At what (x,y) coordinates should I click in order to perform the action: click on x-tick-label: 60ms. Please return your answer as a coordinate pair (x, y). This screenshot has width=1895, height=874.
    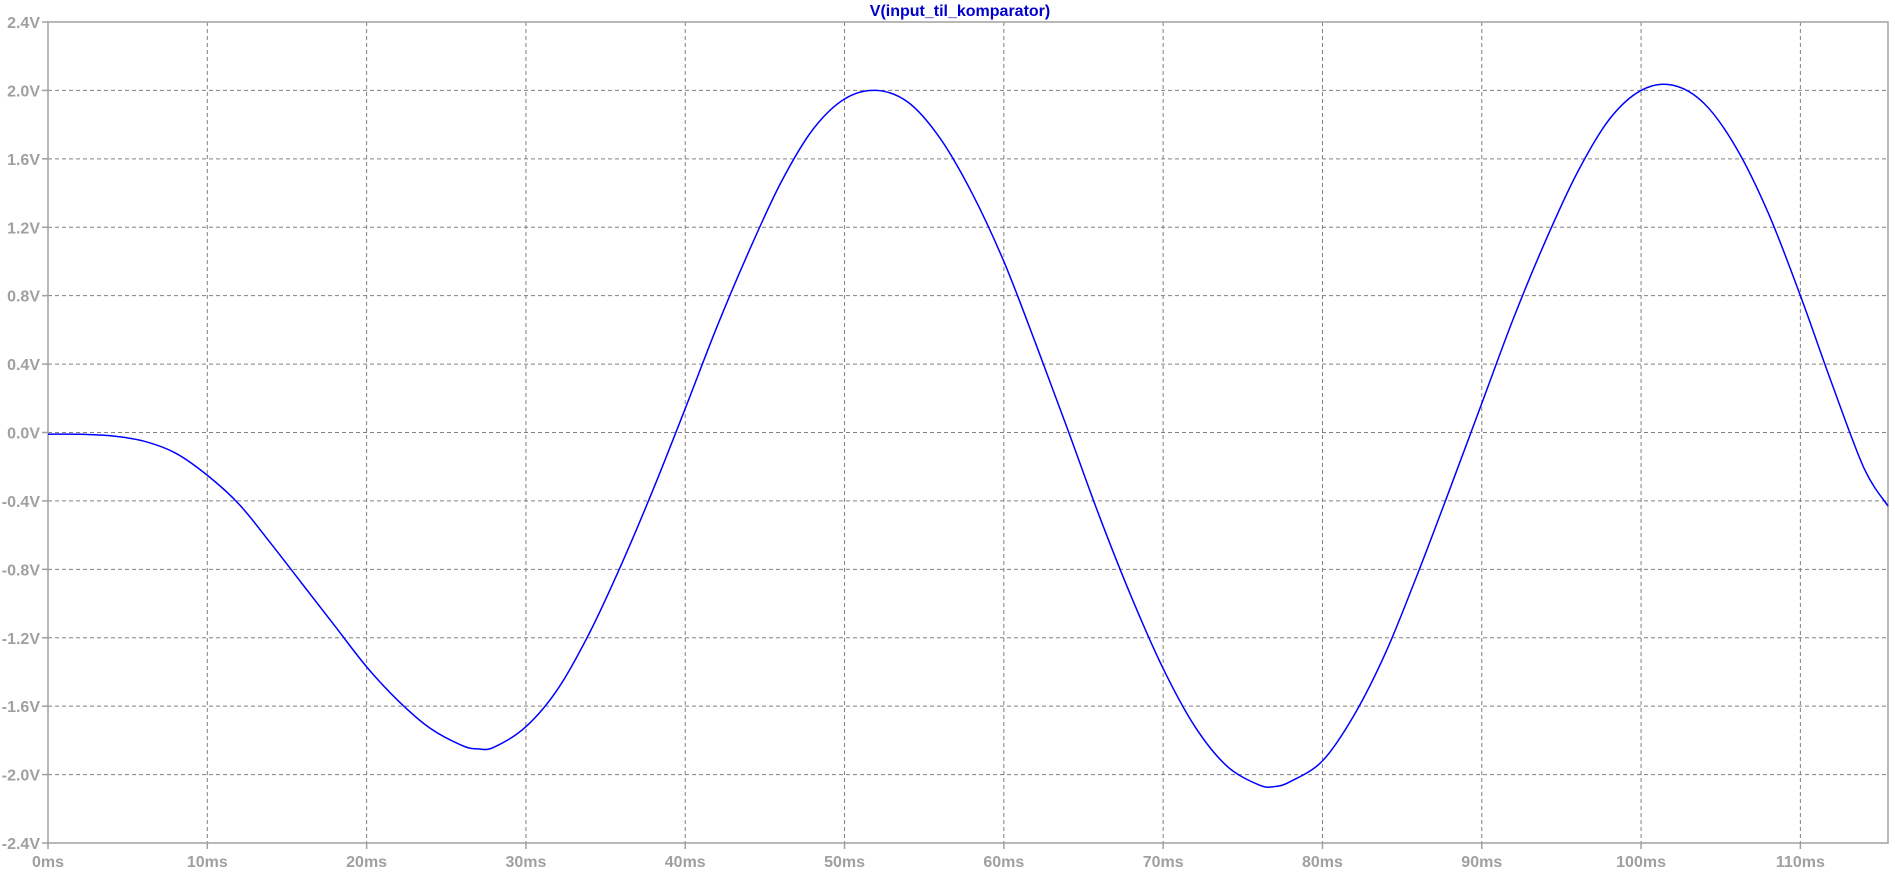
    Looking at the image, I should click on (1003, 862).